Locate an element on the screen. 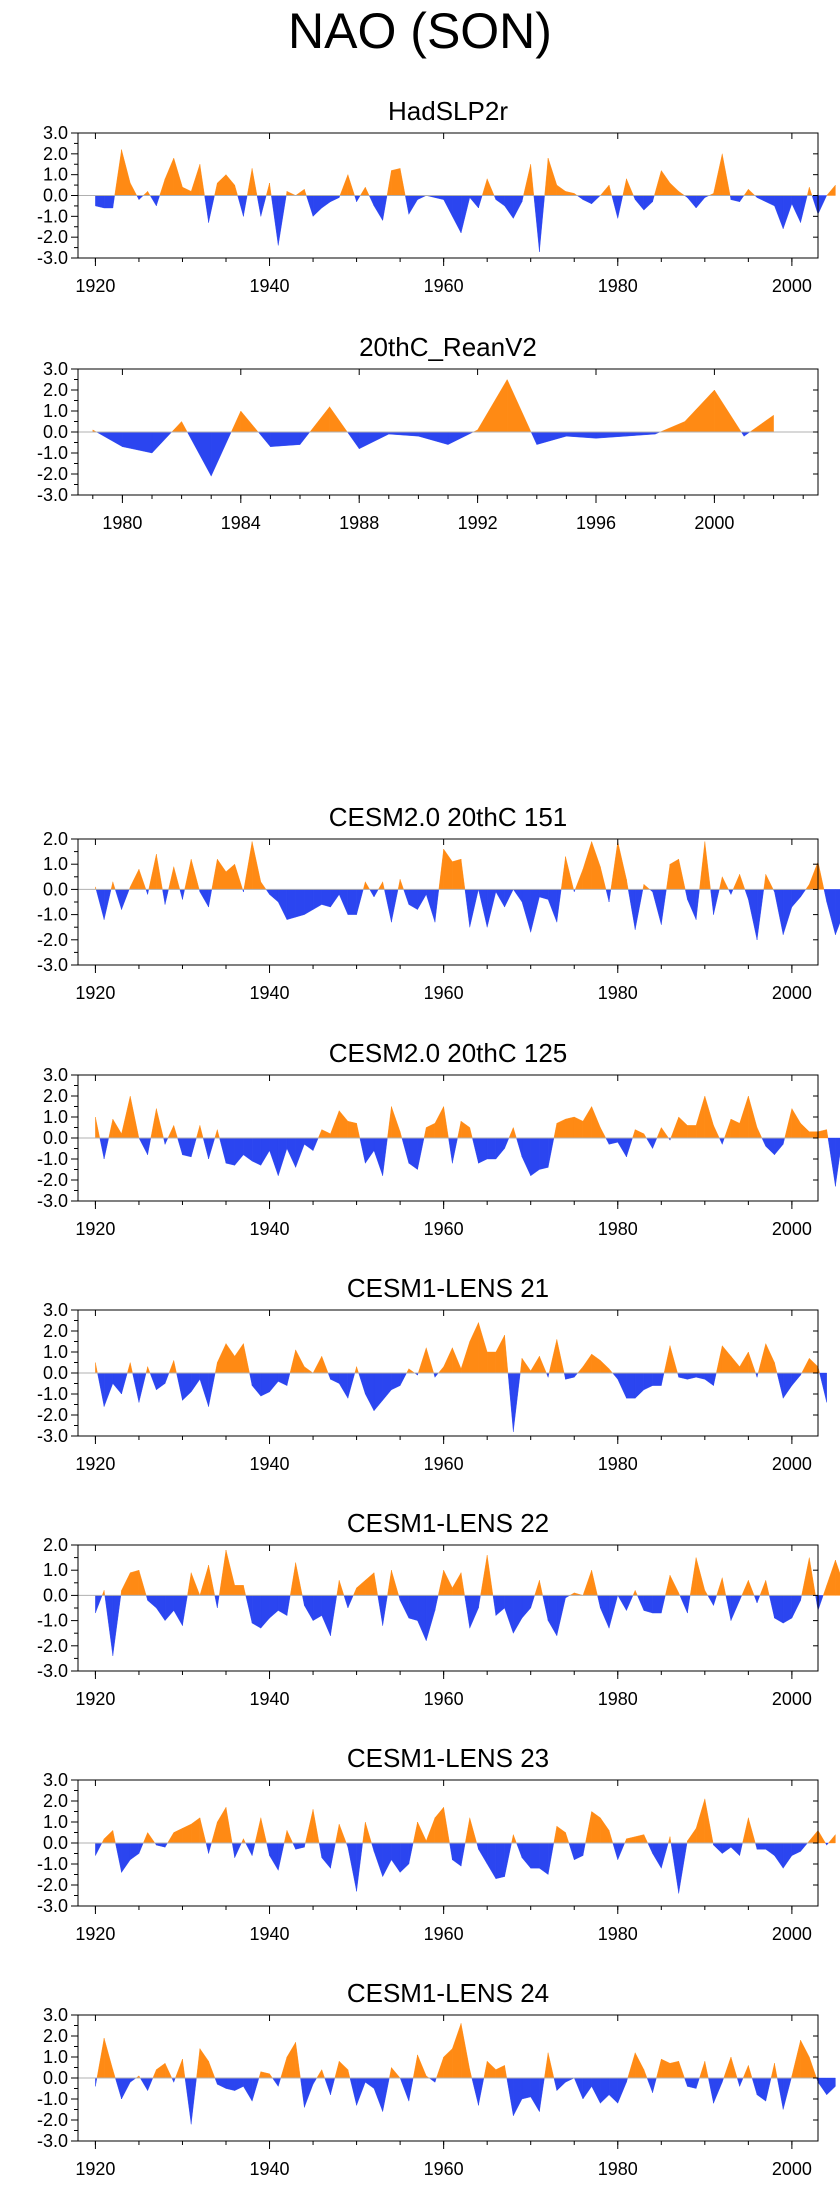 The width and height of the screenshot is (840, 2200). y-tick-label: -2.0 is located at coordinates (52, 1415).